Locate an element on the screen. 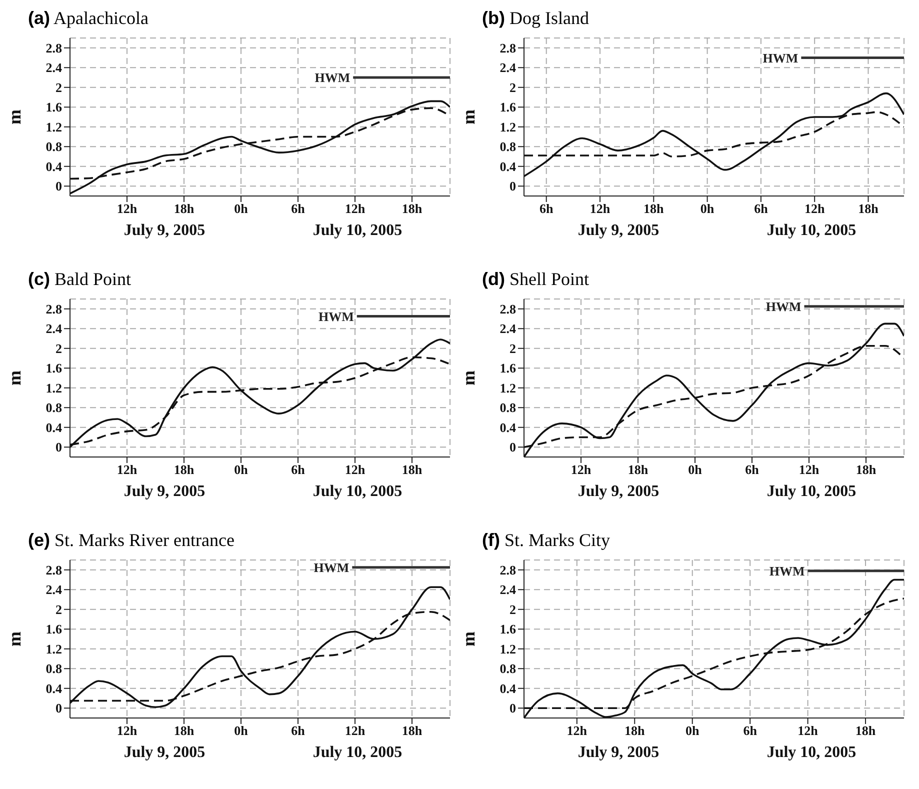  chart-title: (b) Dog Island is located at coordinates (535, 18).